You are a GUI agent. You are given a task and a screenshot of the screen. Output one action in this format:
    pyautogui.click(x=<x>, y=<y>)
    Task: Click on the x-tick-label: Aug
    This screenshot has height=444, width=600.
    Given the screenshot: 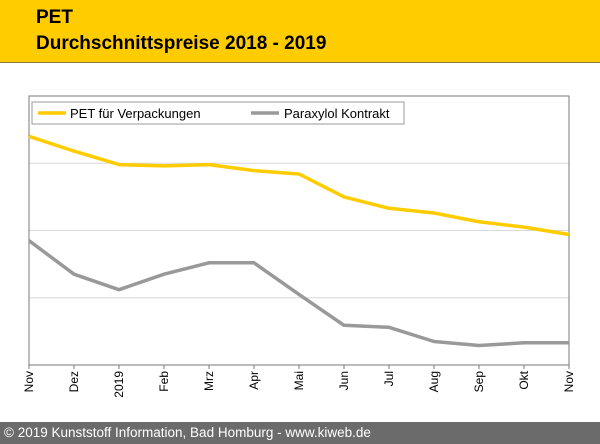 What is the action you would take?
    pyautogui.click(x=434, y=381)
    